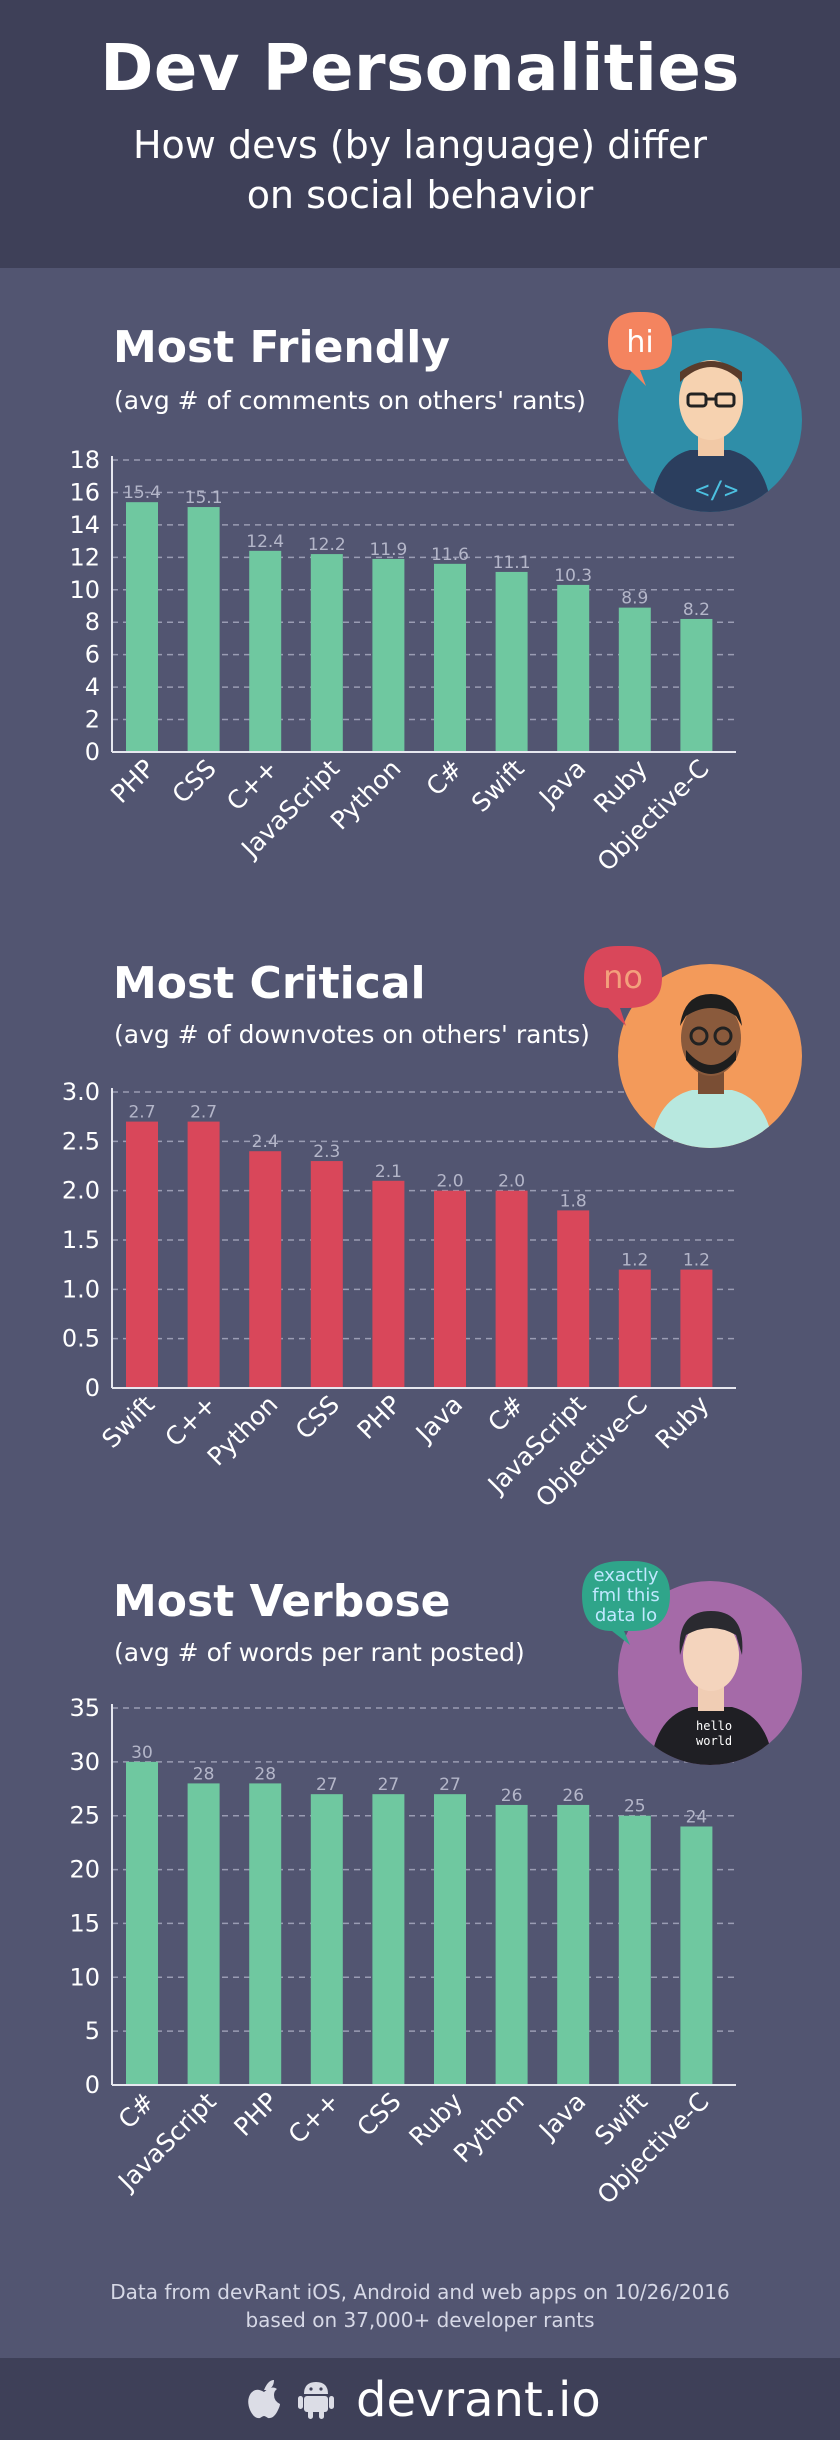 The width and height of the screenshot is (840, 2440). I want to click on value-label: 24, so click(697, 1817).